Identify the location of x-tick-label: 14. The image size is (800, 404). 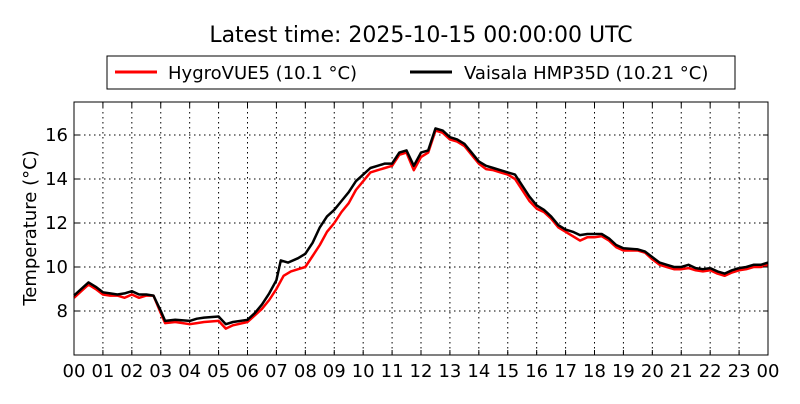
(478, 371).